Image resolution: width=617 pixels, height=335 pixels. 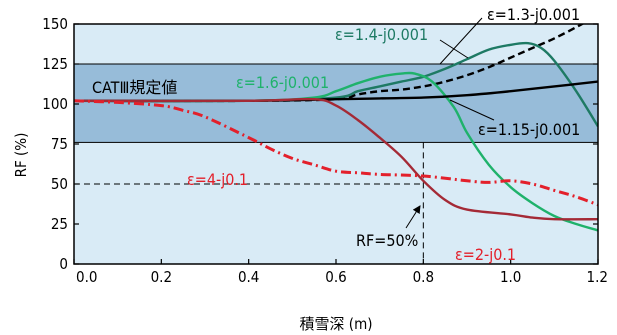 I want to click on cat3-spec-band-label: CATⅢ規定値, so click(x=134, y=87).